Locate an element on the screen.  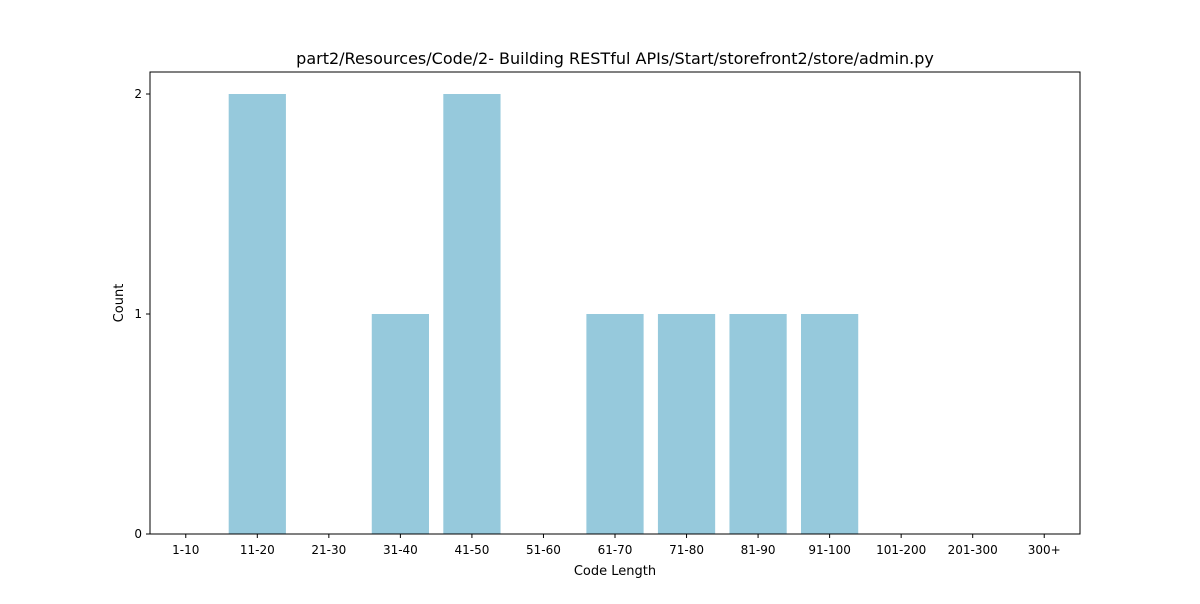
x-axis-label: Code Length is located at coordinates (615, 571).